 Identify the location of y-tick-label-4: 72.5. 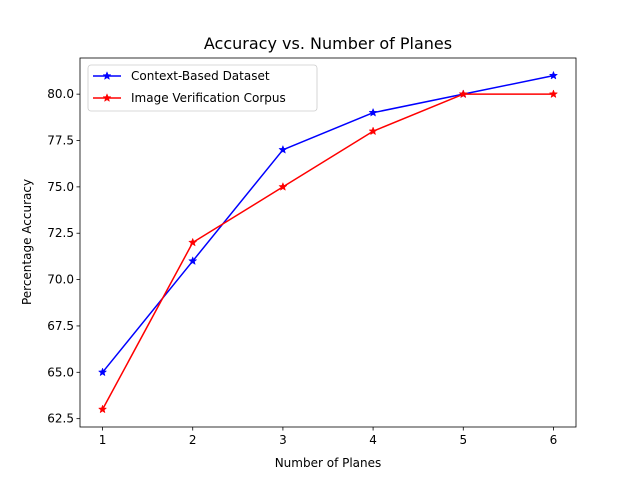
(60, 233).